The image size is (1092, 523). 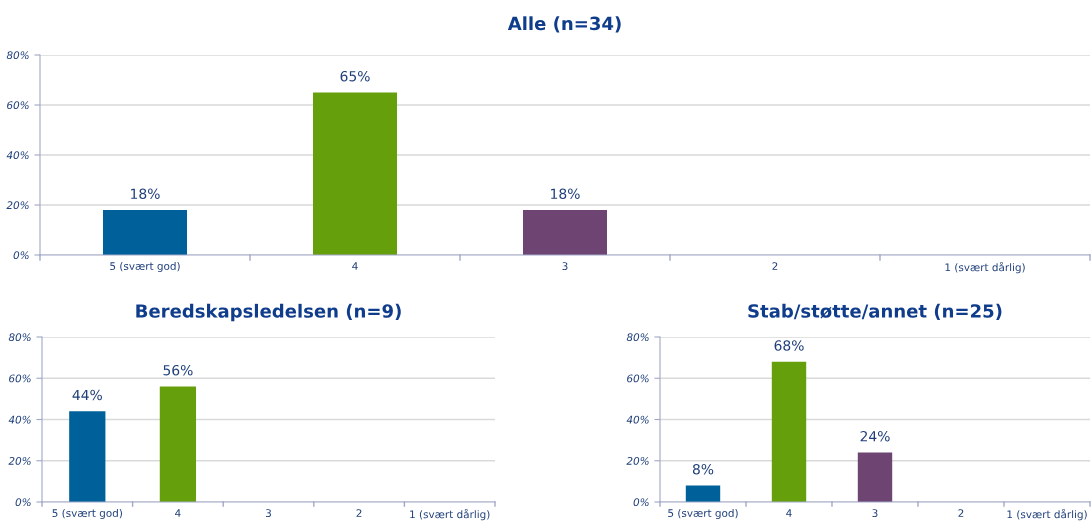 I want to click on data-label: 8%, so click(x=703, y=469).